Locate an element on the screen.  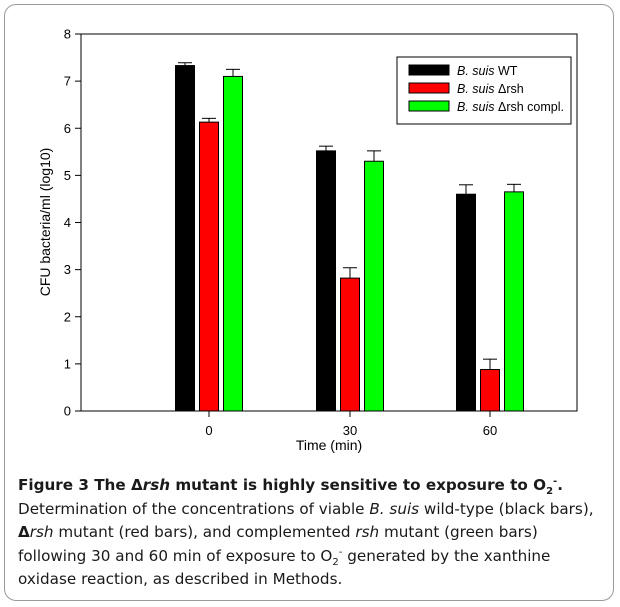
y-tick-label: 7 is located at coordinates (67, 81).